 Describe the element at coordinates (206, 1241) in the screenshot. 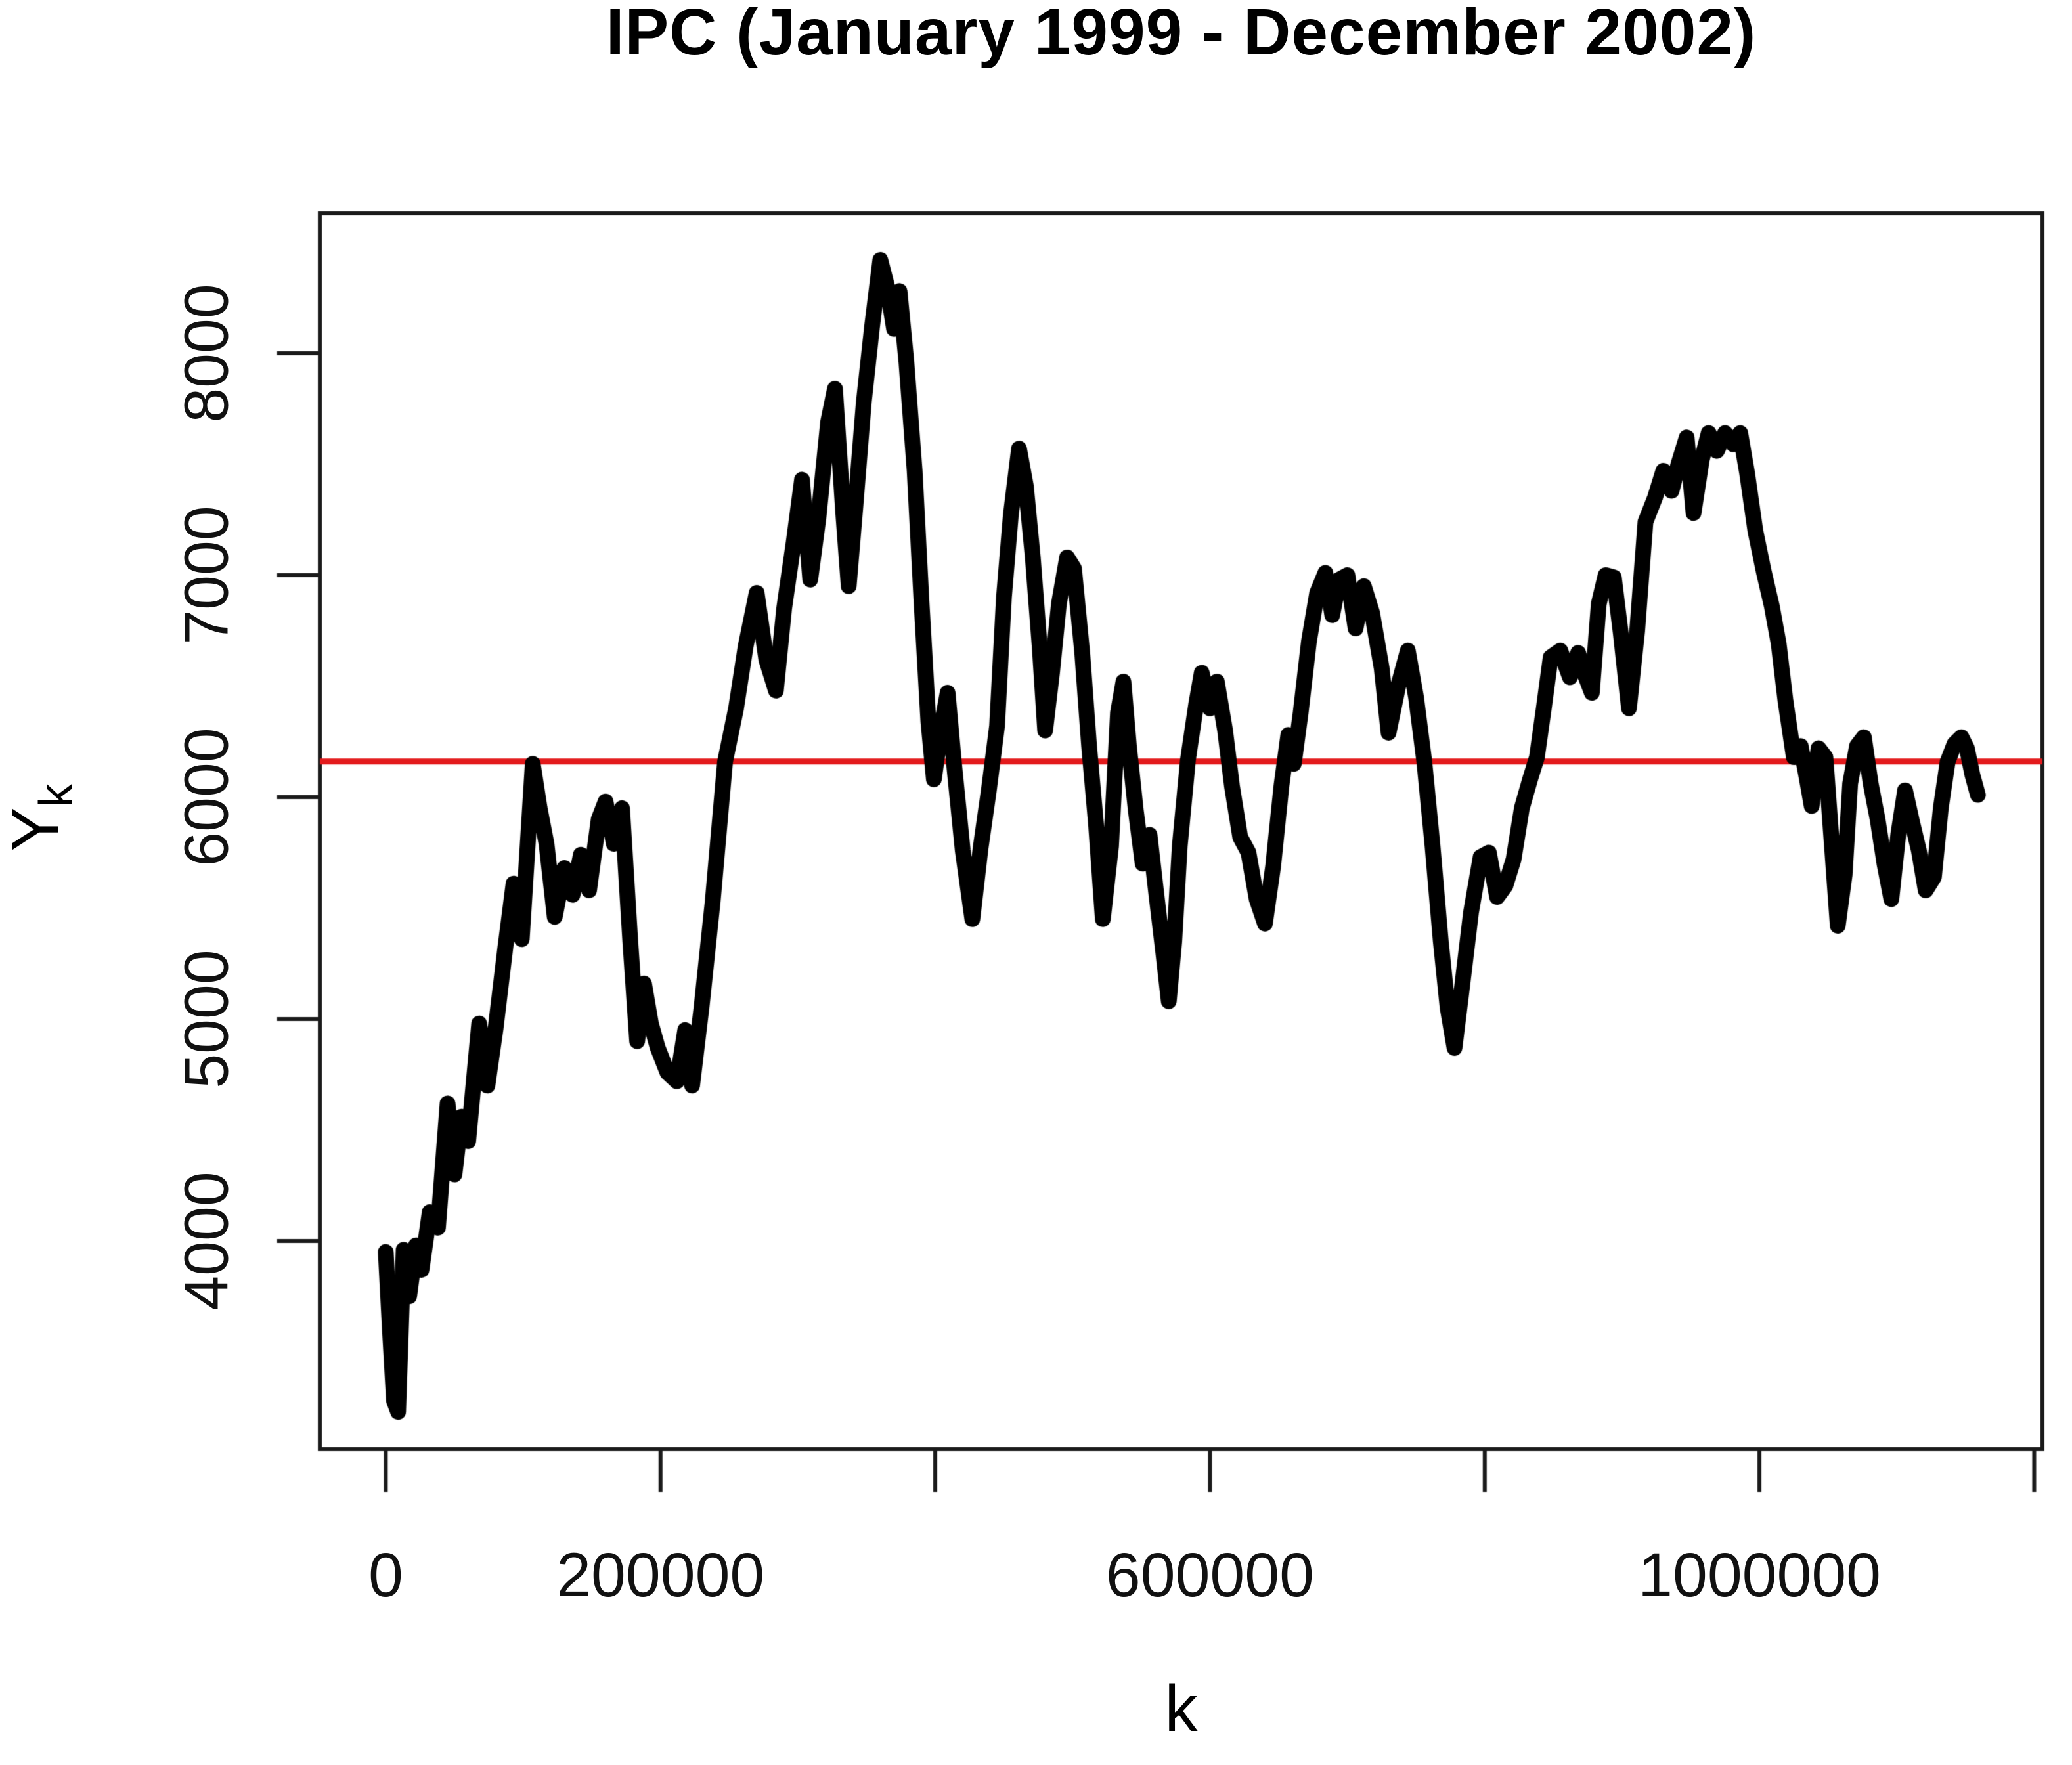

I see `y-tick-label-4000: 4000` at that location.